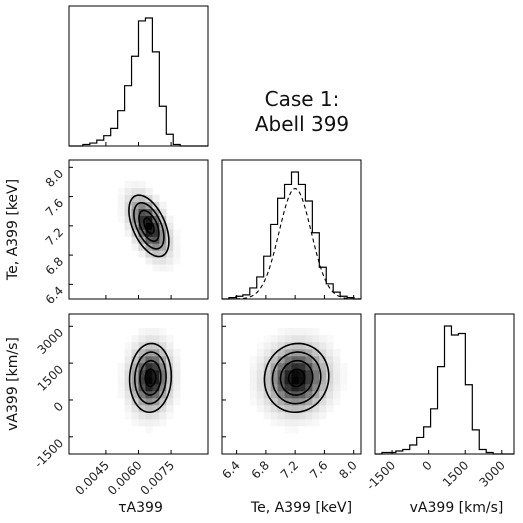 Image resolution: width=523 pixels, height=523 pixels. Describe the element at coordinates (140, 508) in the screenshot. I see `x-axis-label-tau: τA399` at that location.